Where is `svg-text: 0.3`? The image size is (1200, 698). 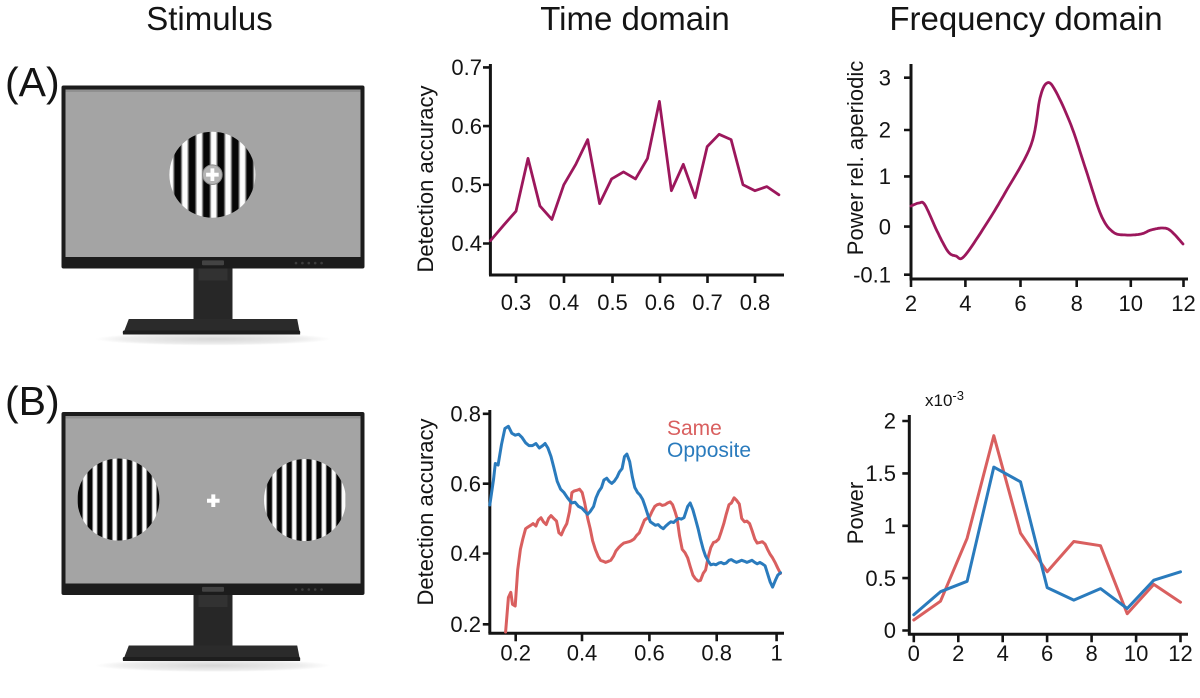
svg-text: 0.3 is located at coordinates (516, 302).